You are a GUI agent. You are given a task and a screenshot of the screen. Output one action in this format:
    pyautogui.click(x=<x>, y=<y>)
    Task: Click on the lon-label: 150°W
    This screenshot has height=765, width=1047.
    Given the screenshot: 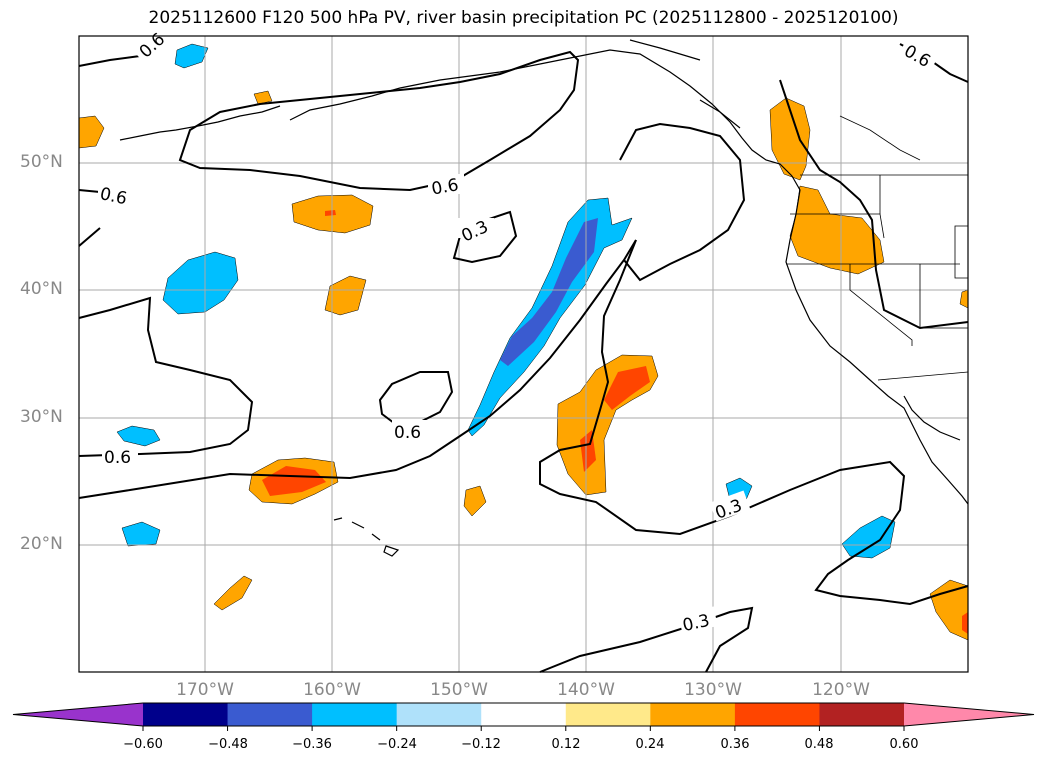 What is the action you would take?
    pyautogui.click(x=459, y=690)
    